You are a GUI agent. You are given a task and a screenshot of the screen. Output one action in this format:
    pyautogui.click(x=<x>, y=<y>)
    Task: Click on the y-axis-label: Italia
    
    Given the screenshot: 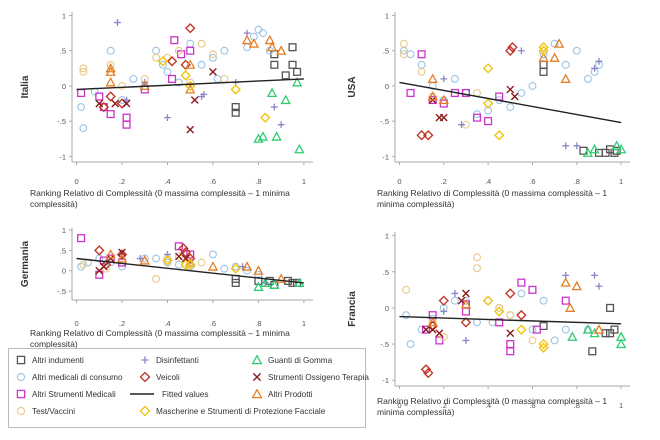 What is the action you would take?
    pyautogui.click(x=25, y=86)
    